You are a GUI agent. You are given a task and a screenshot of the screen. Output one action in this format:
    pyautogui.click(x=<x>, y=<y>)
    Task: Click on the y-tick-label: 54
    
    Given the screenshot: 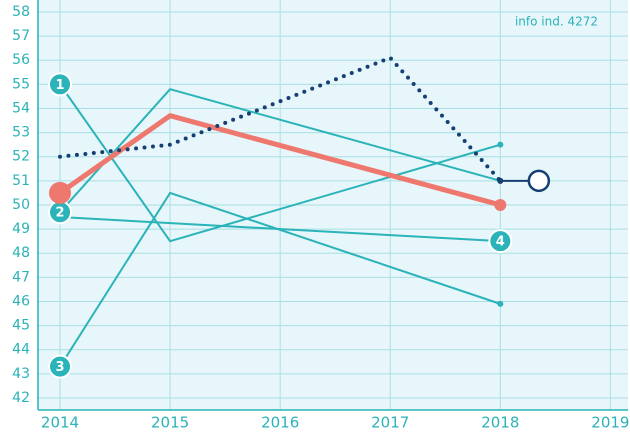 What is the action you would take?
    pyautogui.click(x=21, y=108)
    